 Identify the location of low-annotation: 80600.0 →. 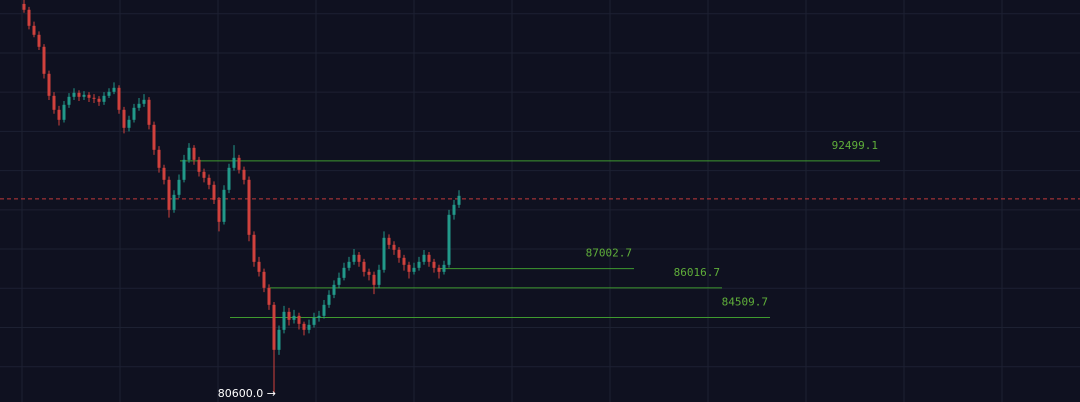
(247, 393).